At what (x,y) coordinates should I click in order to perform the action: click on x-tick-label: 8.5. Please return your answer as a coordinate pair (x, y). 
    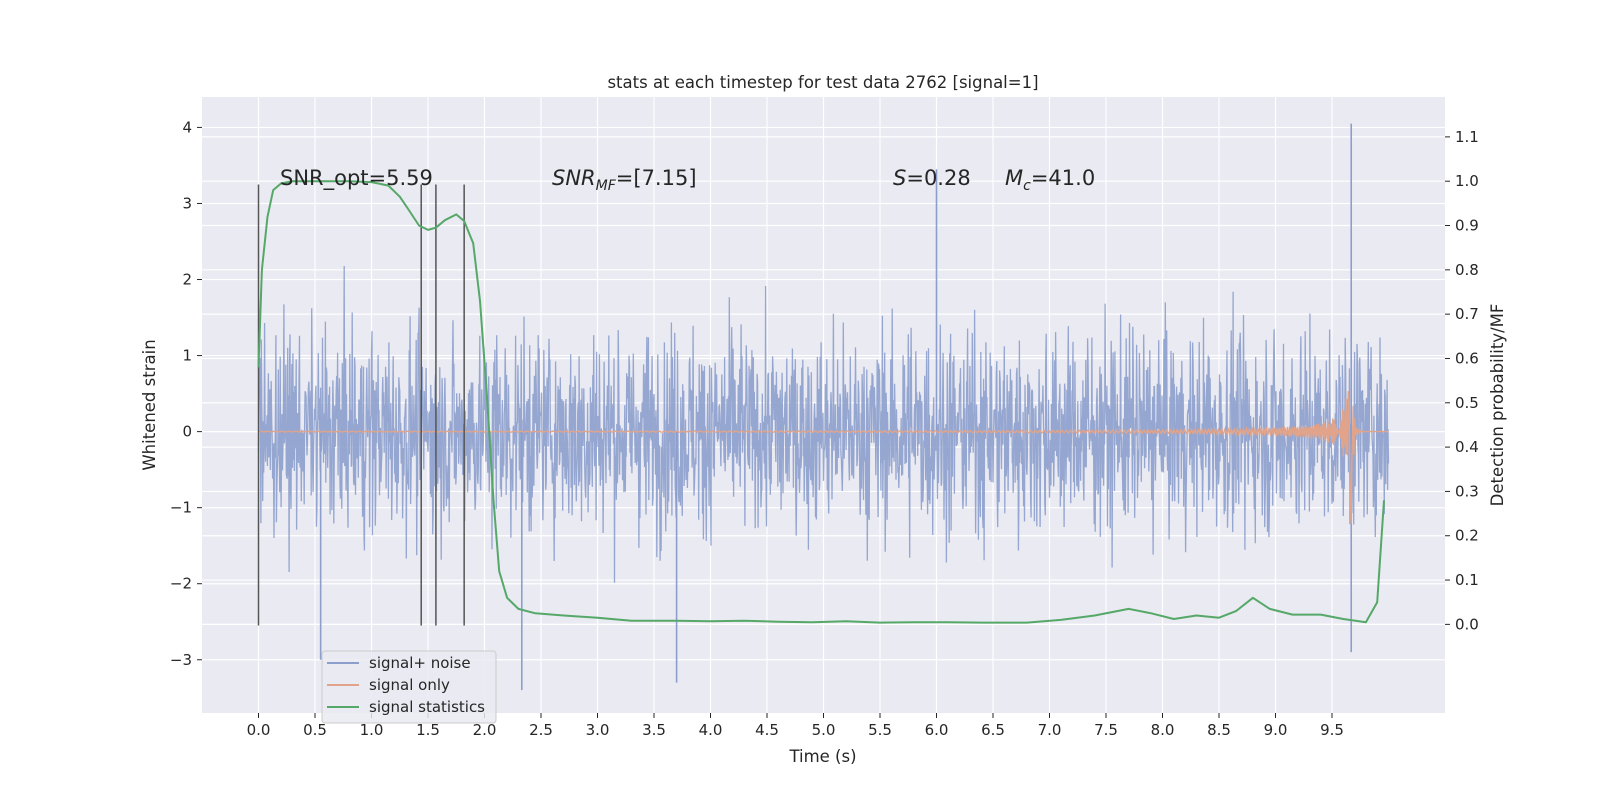
    Looking at the image, I should click on (1219, 730).